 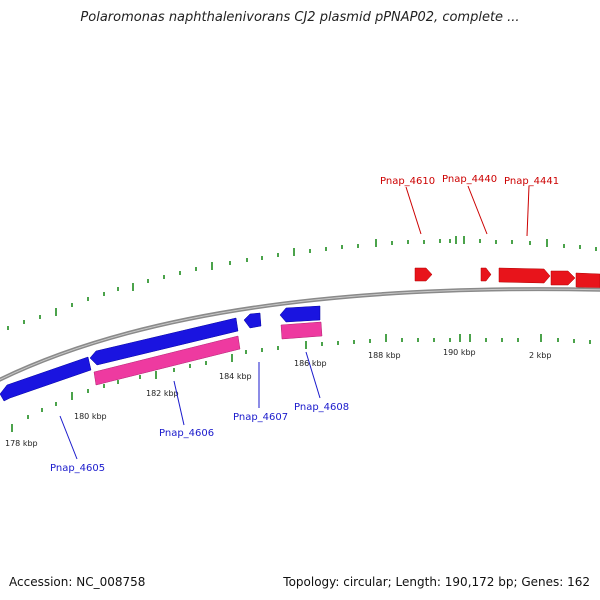 What do you see at coordinates (186, 433) in the screenshot?
I see `gene-label-pnap-4606: Pnap_4606` at bounding box center [186, 433].